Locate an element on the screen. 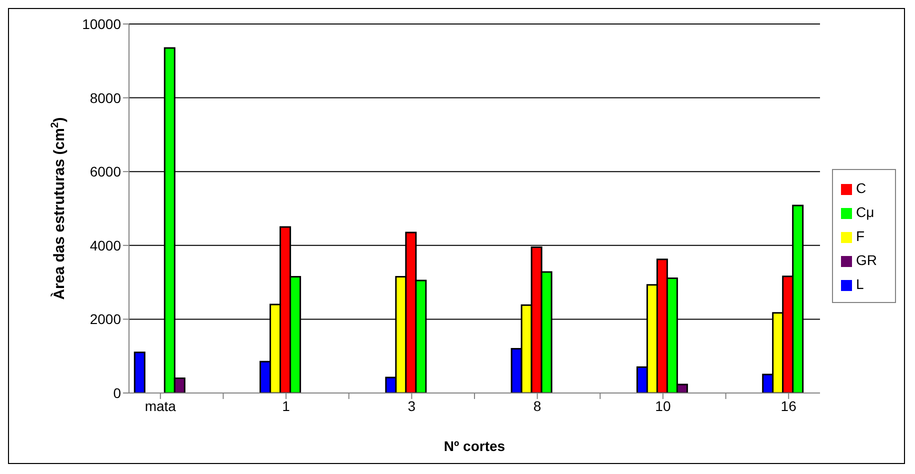 This screenshot has height=474, width=915. y-tick-label: 8000 is located at coordinates (106, 98).